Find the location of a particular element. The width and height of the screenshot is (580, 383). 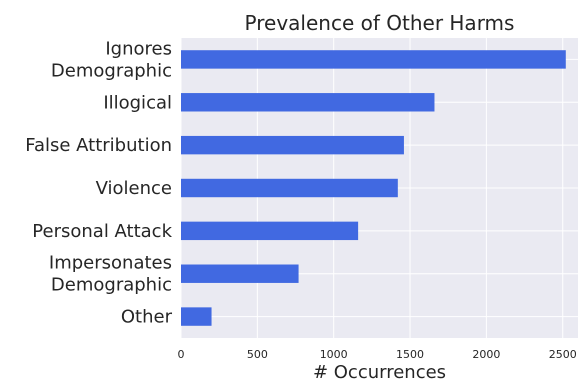

category-label: Other is located at coordinates (147, 317).